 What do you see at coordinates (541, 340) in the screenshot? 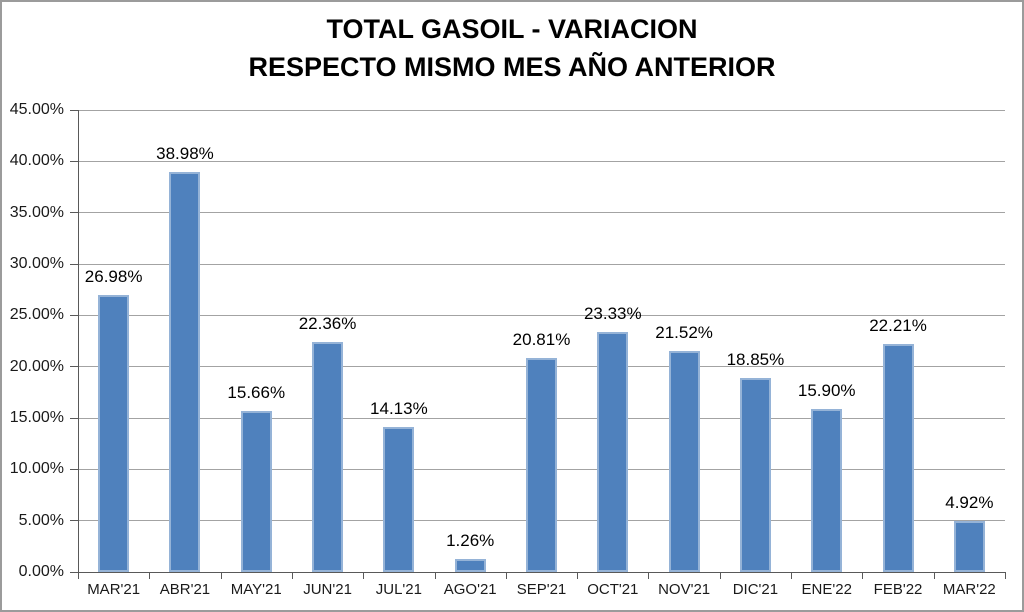
I see `bar-value-label: 20.81%` at bounding box center [541, 340].